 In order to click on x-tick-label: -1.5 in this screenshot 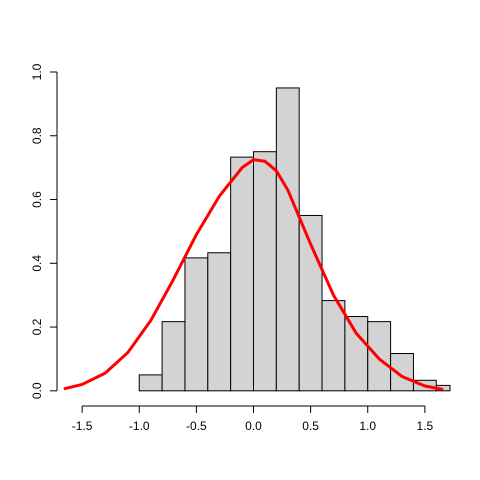, I will do `click(82, 426)`.